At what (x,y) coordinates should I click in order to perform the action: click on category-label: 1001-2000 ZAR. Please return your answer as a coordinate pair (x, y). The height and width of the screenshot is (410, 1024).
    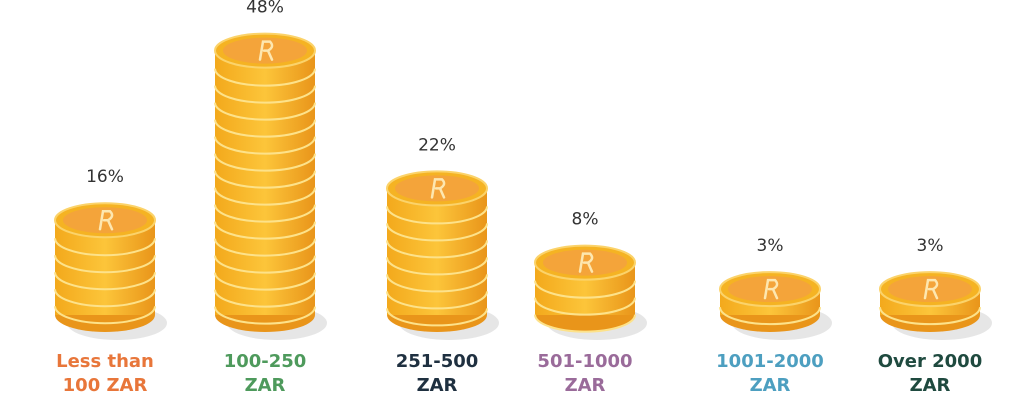
    Looking at the image, I should click on (770, 373).